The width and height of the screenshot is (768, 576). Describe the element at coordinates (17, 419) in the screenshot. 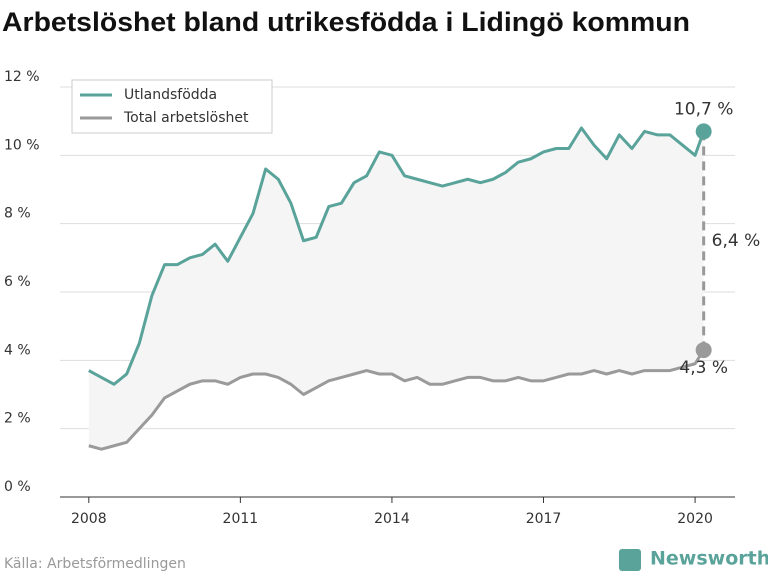

I see `y-tick-label: 2 %` at that location.